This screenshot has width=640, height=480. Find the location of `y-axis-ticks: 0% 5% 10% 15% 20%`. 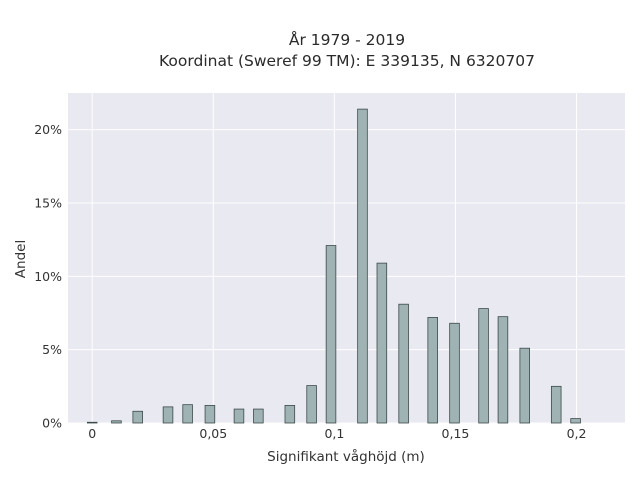

y-axis-ticks: 0% 5% 10% 15% 20% is located at coordinates (48, 276).